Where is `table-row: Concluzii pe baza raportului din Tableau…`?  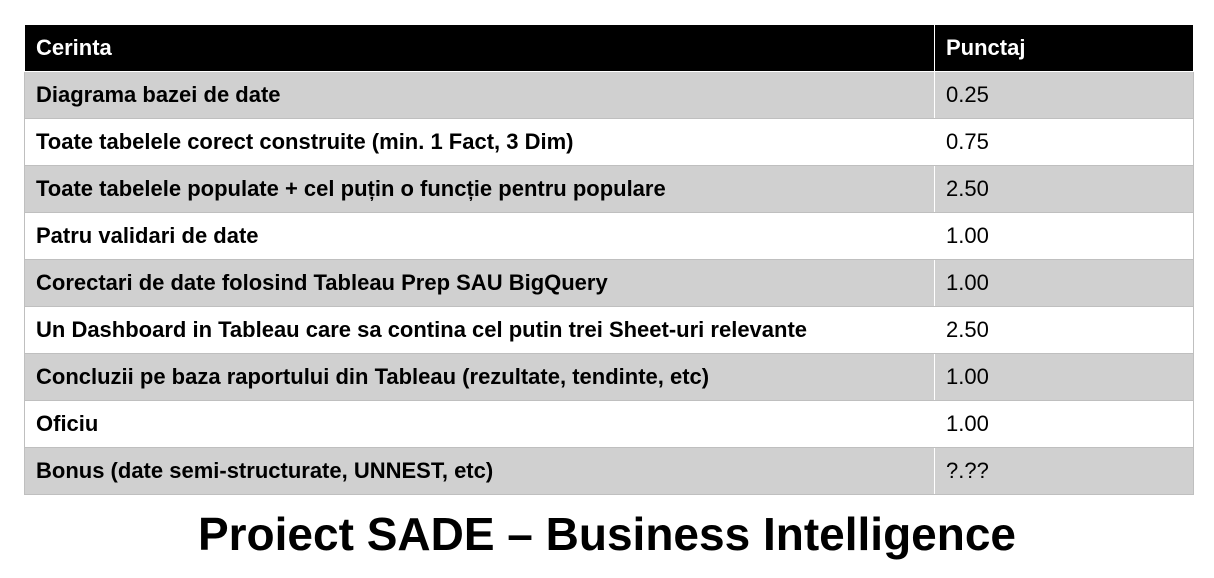 table-row: Concluzii pe baza raportului din Tableau… is located at coordinates (609, 377).